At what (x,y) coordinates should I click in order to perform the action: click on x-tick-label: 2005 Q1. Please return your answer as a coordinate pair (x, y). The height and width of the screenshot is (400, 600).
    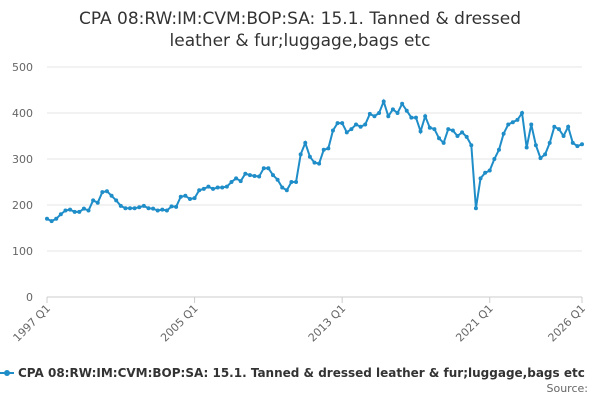
    Looking at the image, I should click on (179, 323).